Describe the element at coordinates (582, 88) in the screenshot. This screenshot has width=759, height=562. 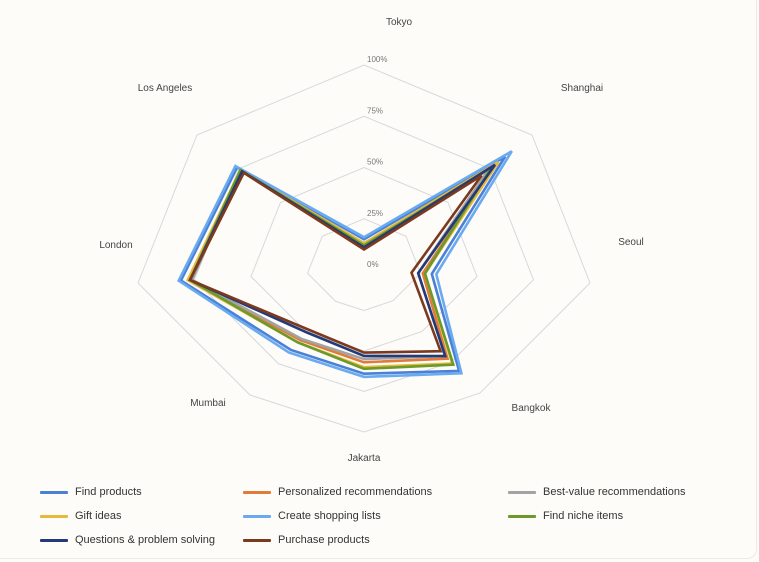
I see `axis-label: Shanghai` at that location.